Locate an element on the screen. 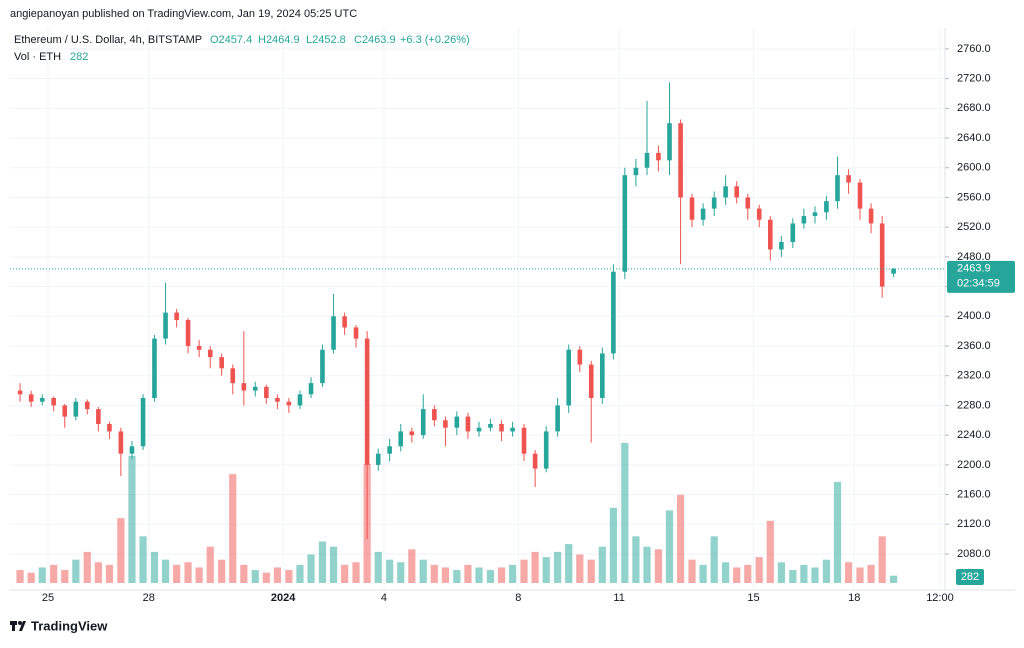  y-tick-label: 2640.0 is located at coordinates (974, 138).